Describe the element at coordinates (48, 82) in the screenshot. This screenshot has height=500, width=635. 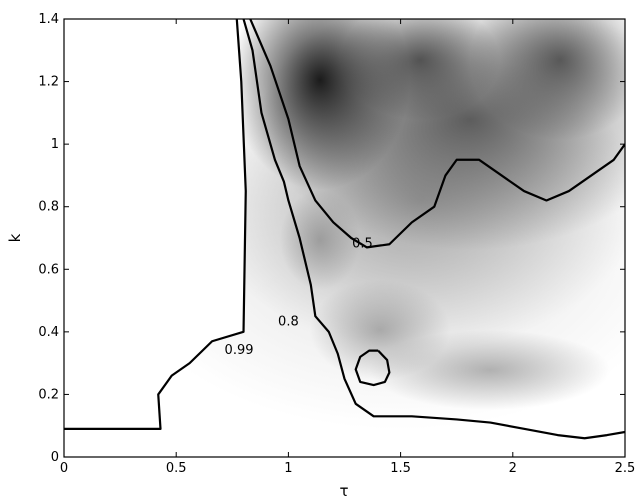
I see `y-tick-label: 1.2` at that location.